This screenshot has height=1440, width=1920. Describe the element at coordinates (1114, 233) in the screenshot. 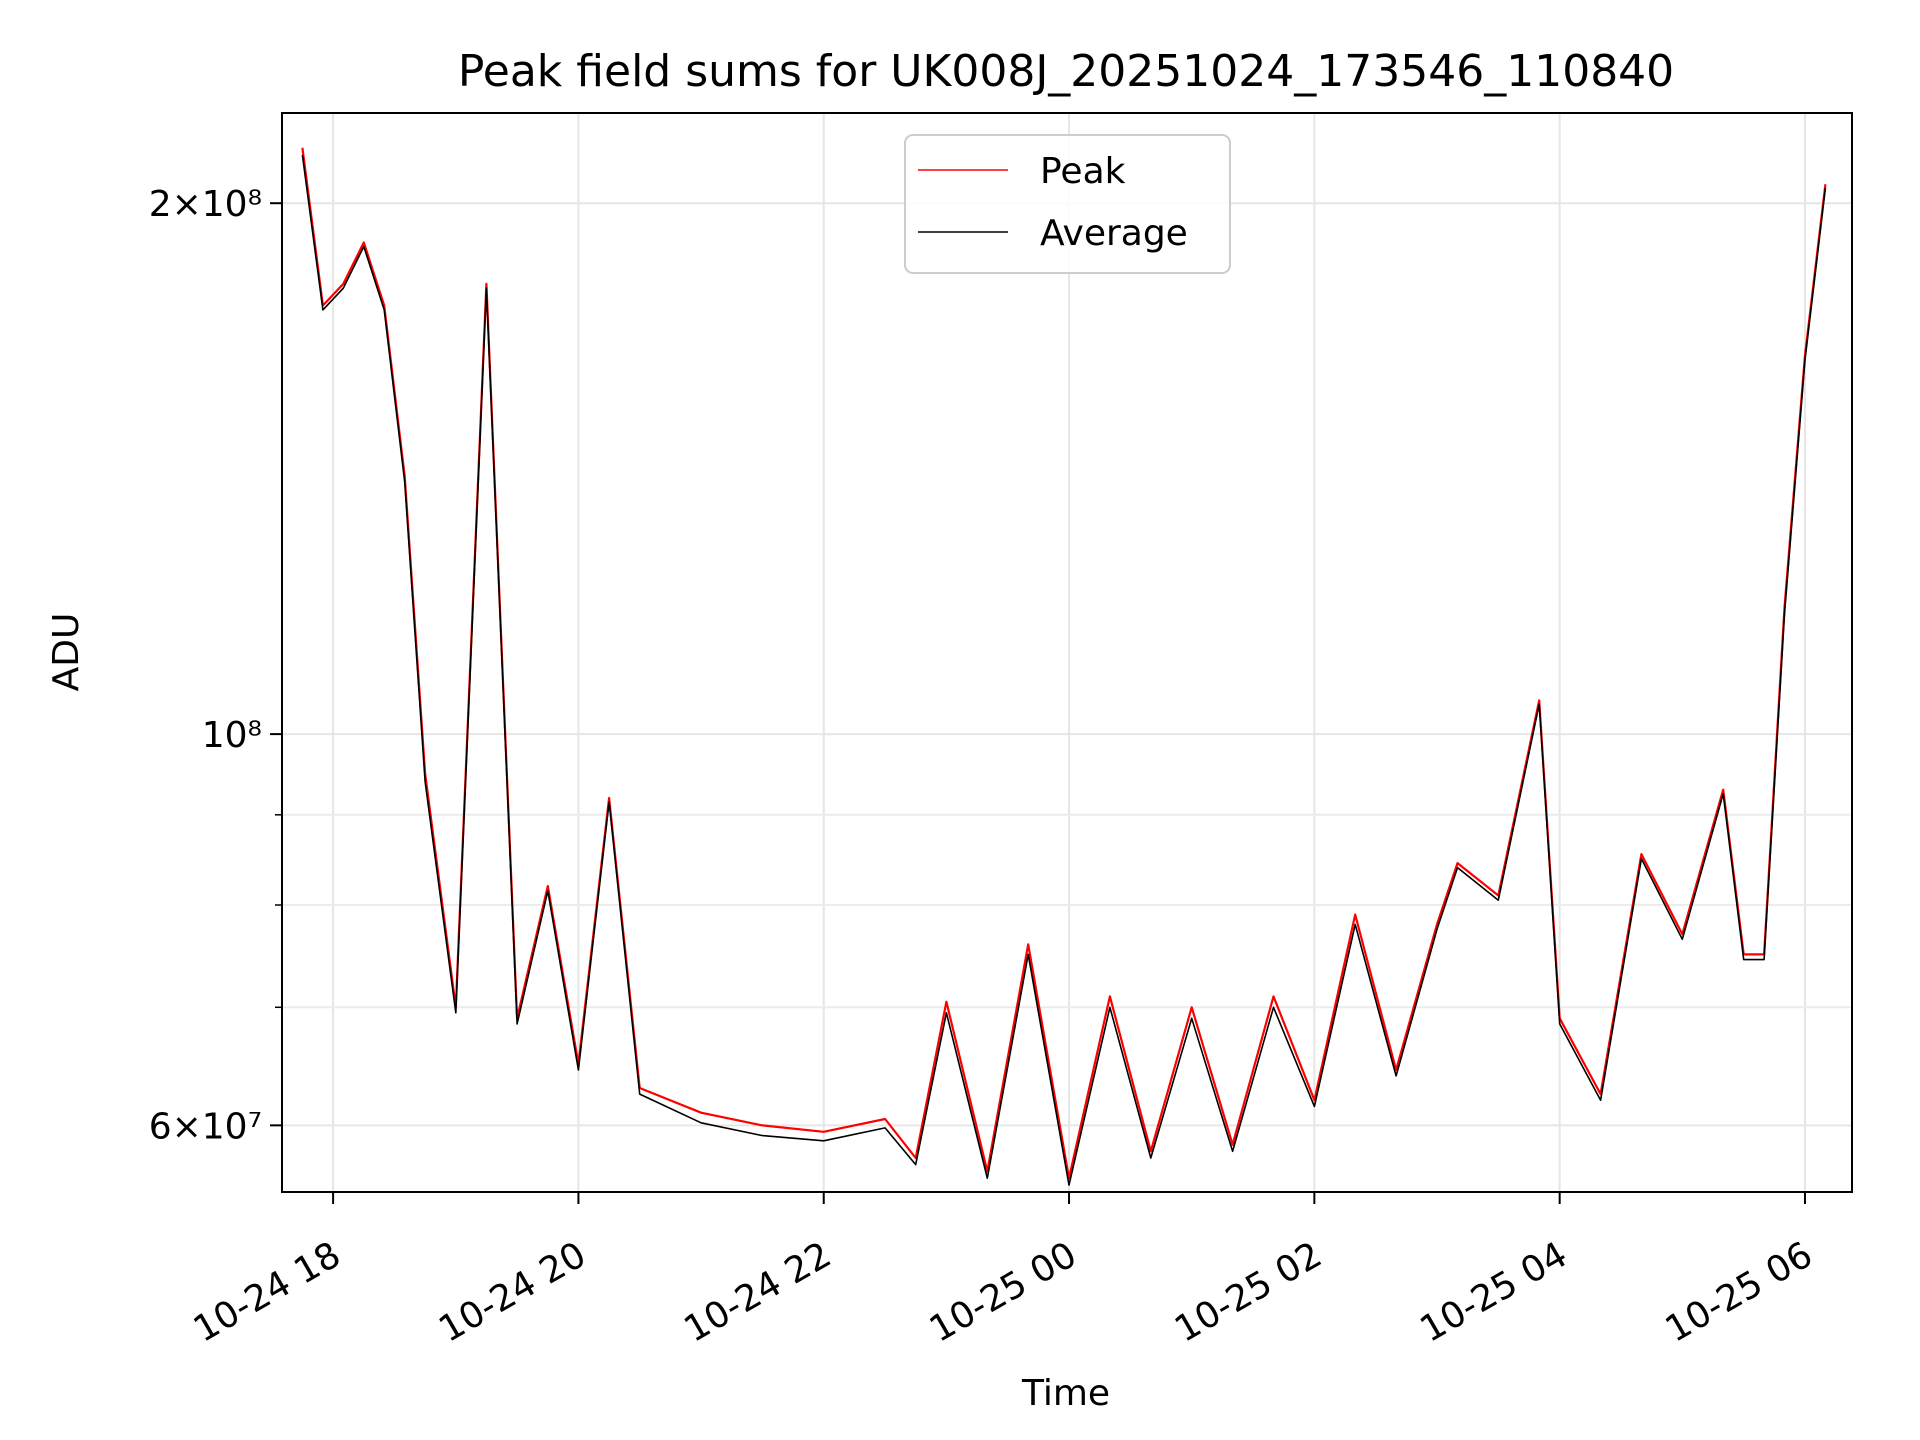

I see `legend-average-label: Average` at that location.